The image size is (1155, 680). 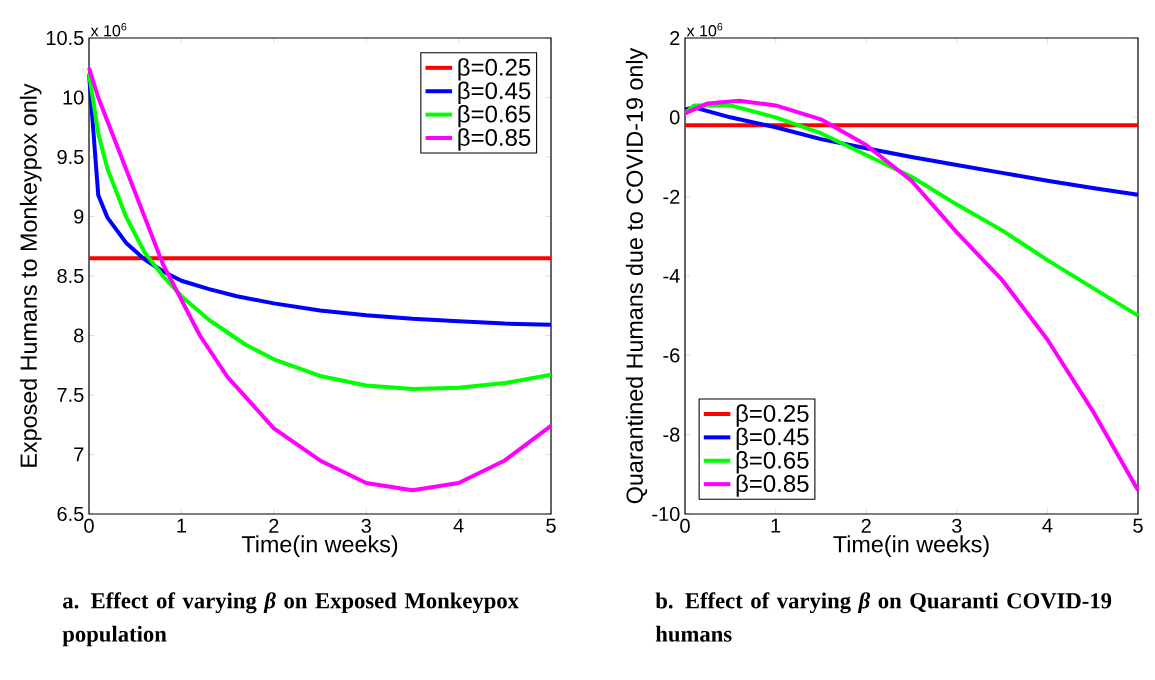 What do you see at coordinates (70, 157) in the screenshot?
I see `y-tick-label: 9.5` at bounding box center [70, 157].